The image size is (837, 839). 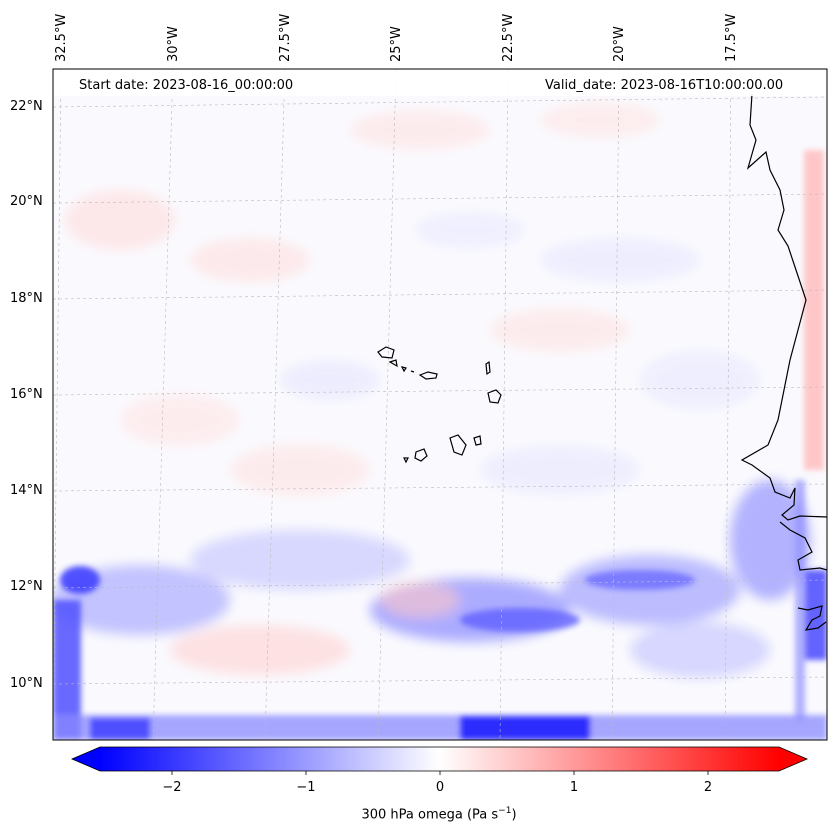 What do you see at coordinates (186, 85) in the screenshot?
I see `start-date-label: Start date: 2023-08-16_00:00:00` at bounding box center [186, 85].